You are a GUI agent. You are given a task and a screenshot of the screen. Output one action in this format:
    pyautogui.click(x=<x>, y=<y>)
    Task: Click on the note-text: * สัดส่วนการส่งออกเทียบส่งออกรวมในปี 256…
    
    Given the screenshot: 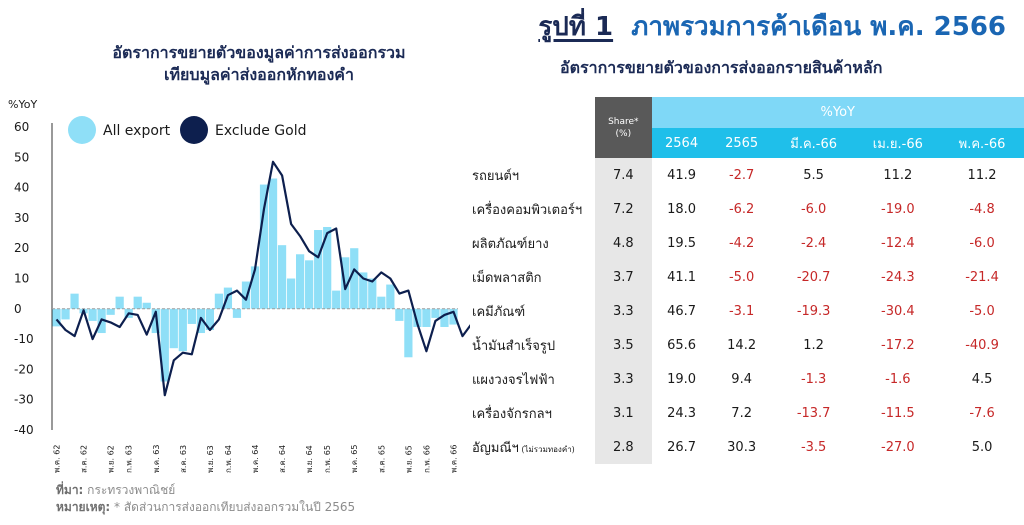 What is the action you would take?
    pyautogui.click(x=233, y=507)
    